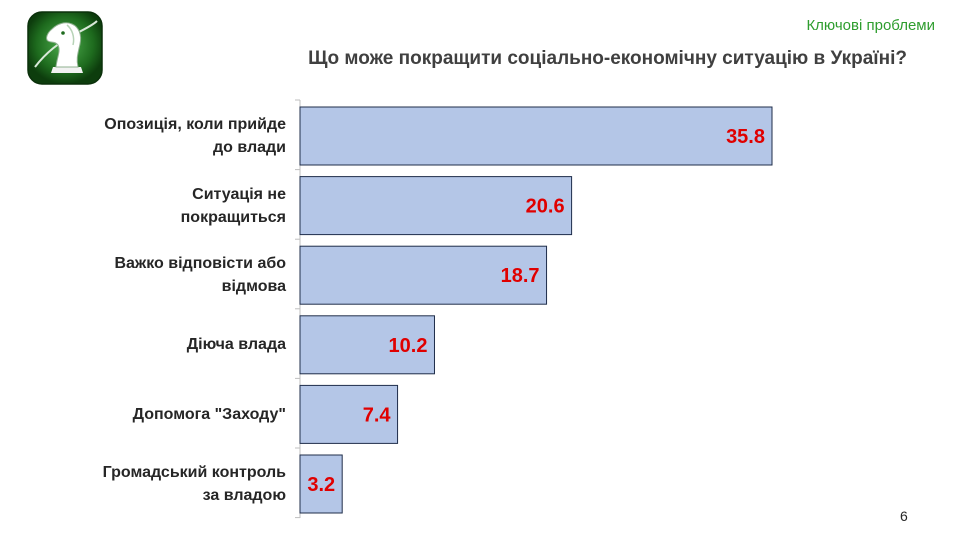 This screenshot has width=960, height=540. Describe the element at coordinates (233, 205) in the screenshot. I see `category-label: Ситуація не покращиться` at that location.